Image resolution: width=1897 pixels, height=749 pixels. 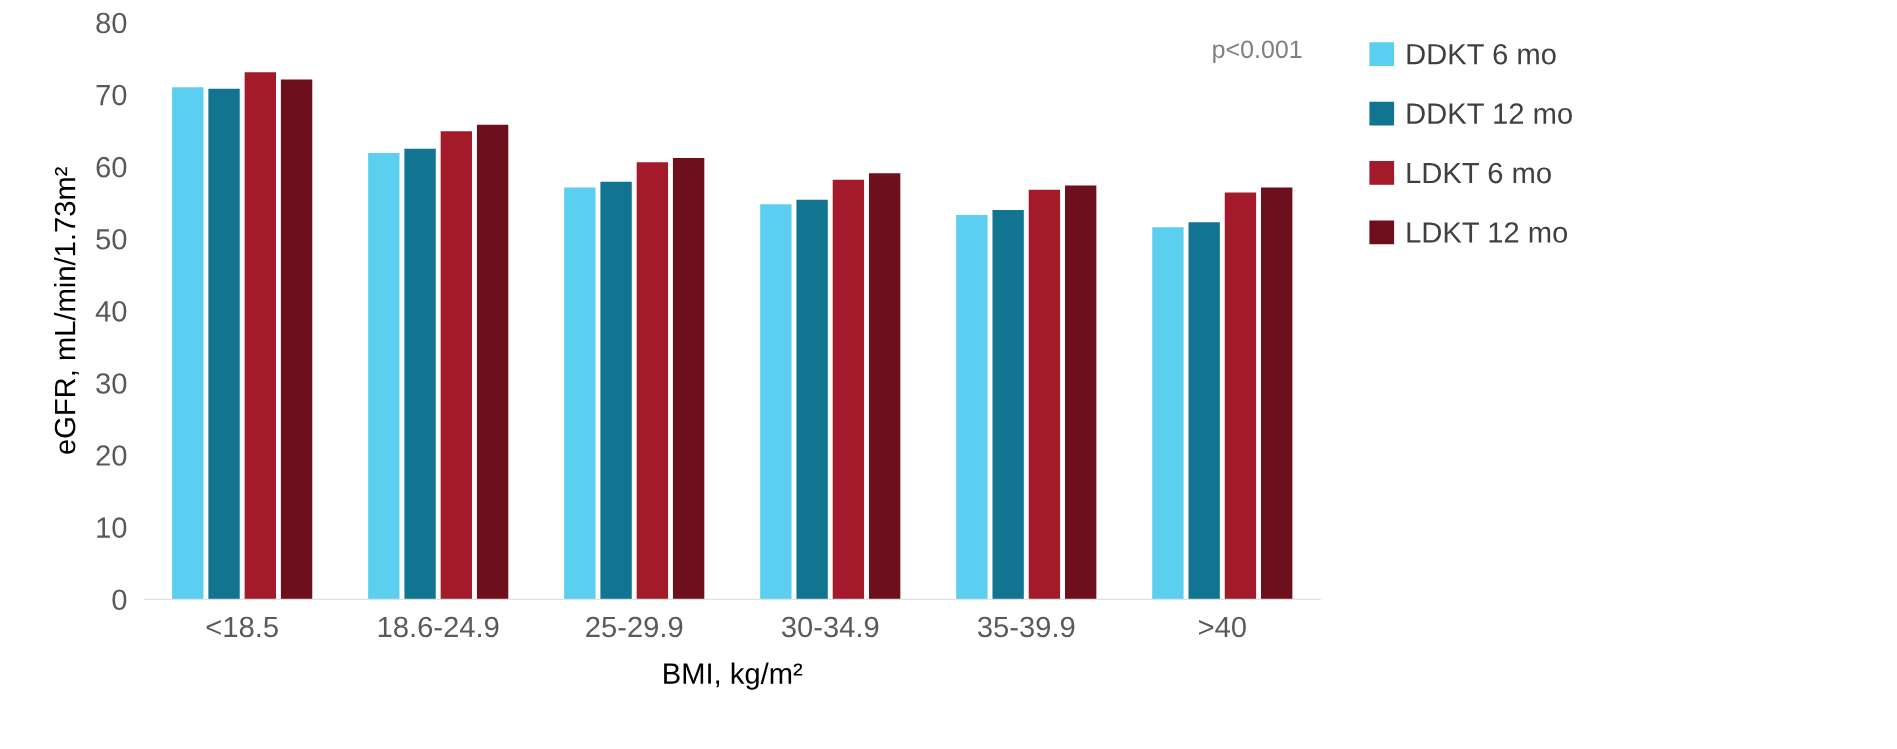 I want to click on x-axis-title: BMI, kg/m², so click(x=733, y=676).